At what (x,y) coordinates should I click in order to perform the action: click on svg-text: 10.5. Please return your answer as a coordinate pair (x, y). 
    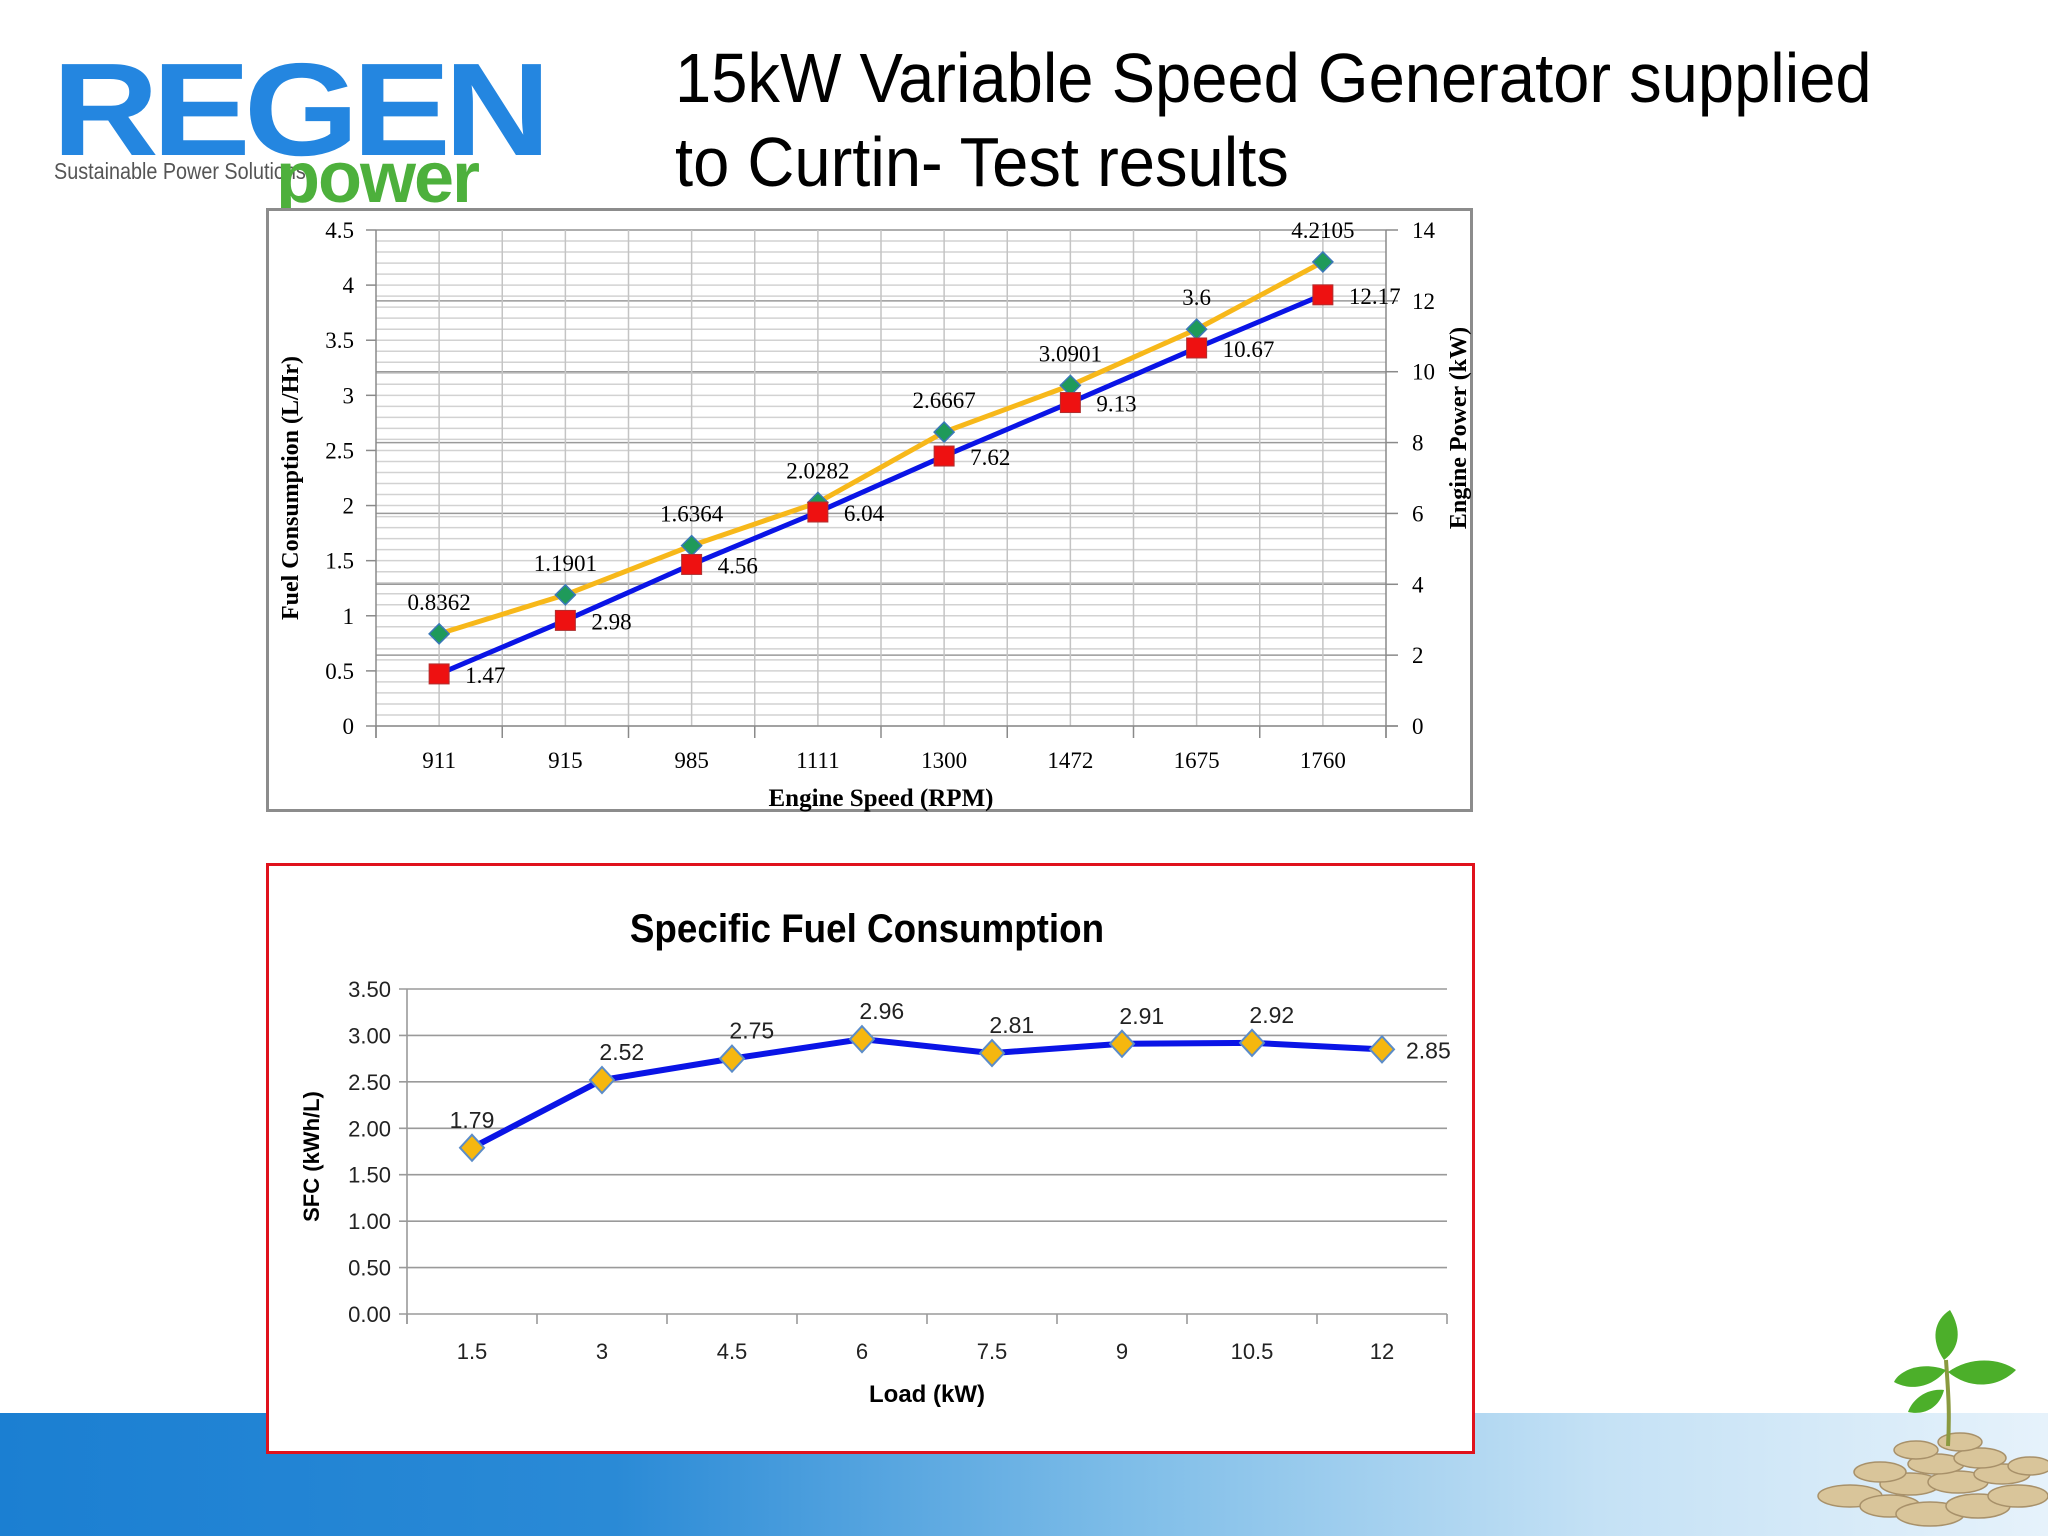
    Looking at the image, I should click on (1252, 1351).